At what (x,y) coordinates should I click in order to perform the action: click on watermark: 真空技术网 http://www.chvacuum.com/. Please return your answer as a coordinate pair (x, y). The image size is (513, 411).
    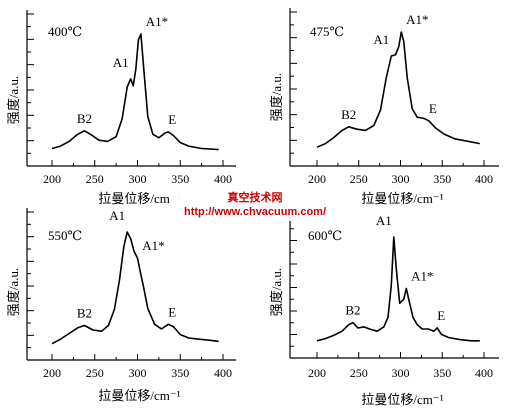
    Looking at the image, I should click on (255, 206).